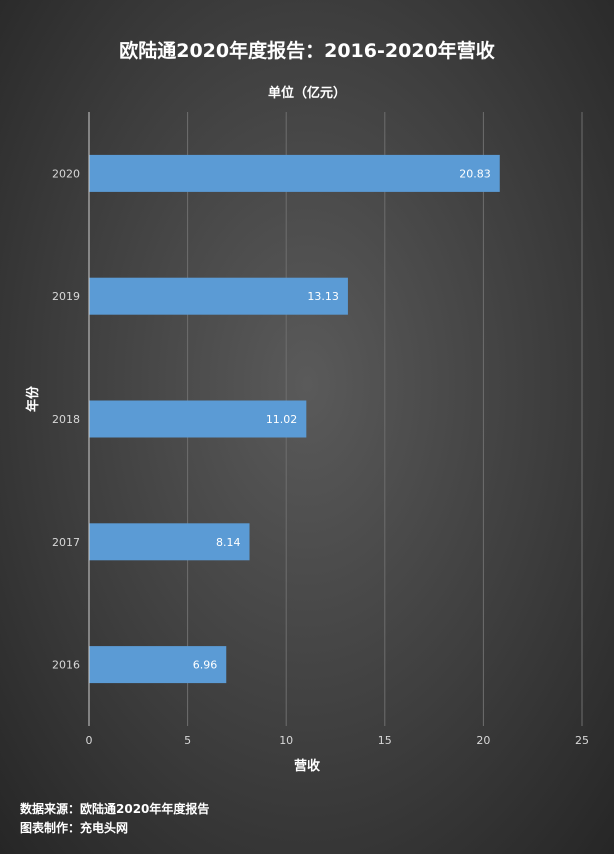  I want to click on bar-2019, so click(218, 296).